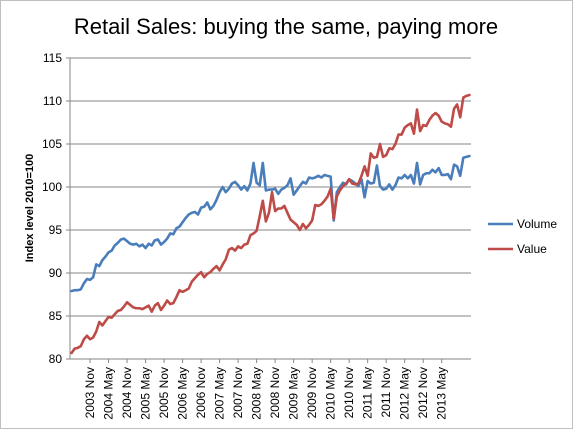 Image resolution: width=573 pixels, height=430 pixels. What do you see at coordinates (294, 393) in the screenshot?
I see `x-tick-label: 2009 May` at bounding box center [294, 393].